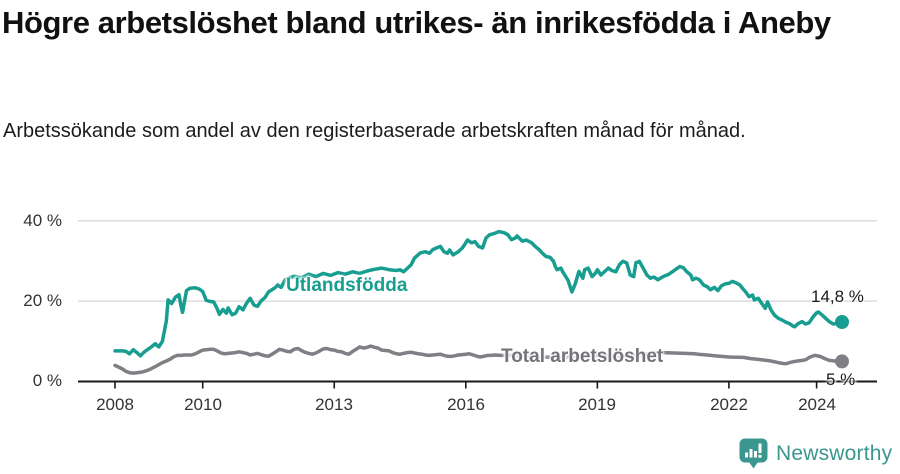  What do you see at coordinates (582, 356) in the screenshot?
I see `series-label-total-arbetsloshet: Total arbetslöshet` at bounding box center [582, 356].